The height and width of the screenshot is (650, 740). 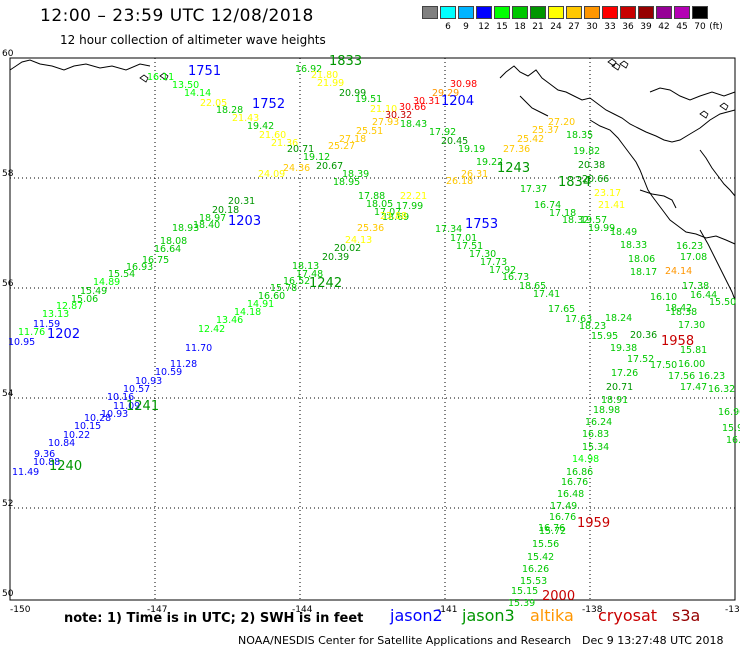 I want to click on wave-height-value: 18.42, so click(x=678, y=308).